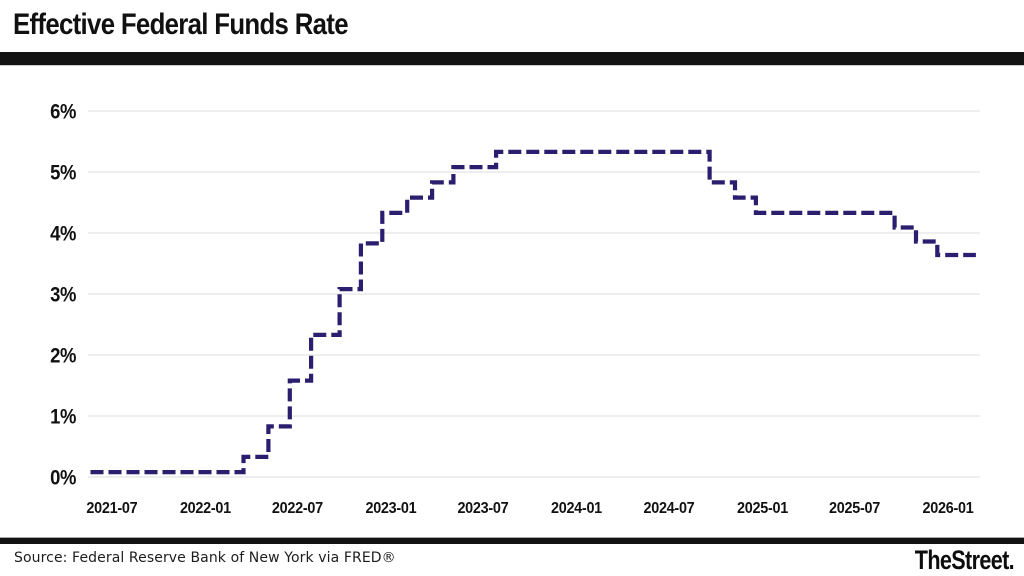  I want to click on y-axis-tick-label: 1%, so click(63, 416).